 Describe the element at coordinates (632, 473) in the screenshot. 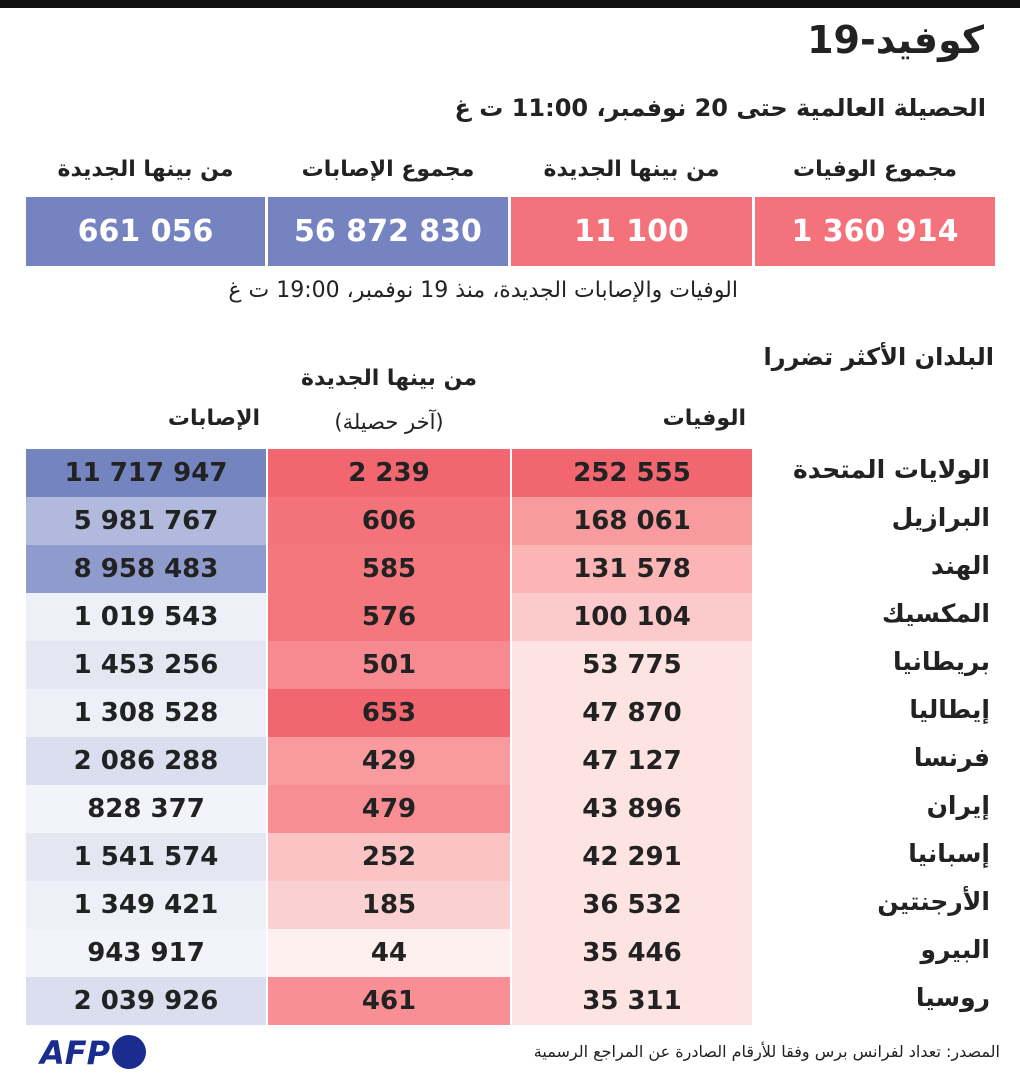

I see `deaths-cell: 252 555` at that location.